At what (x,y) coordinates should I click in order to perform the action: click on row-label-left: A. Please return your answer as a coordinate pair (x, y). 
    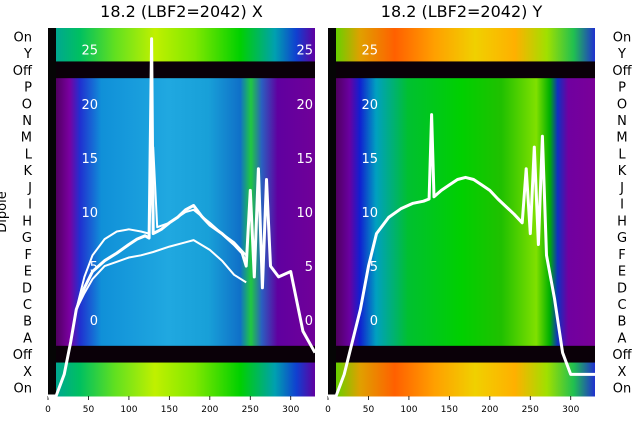
    Looking at the image, I should click on (27, 339).